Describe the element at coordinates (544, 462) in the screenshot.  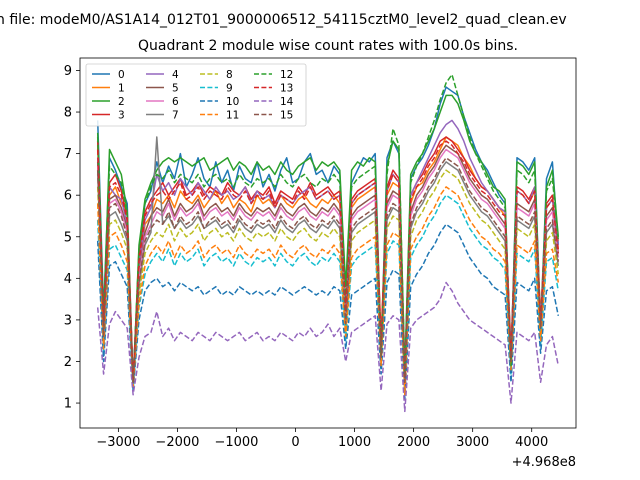
I see `x-offset-label: +4.968e8` at that location.